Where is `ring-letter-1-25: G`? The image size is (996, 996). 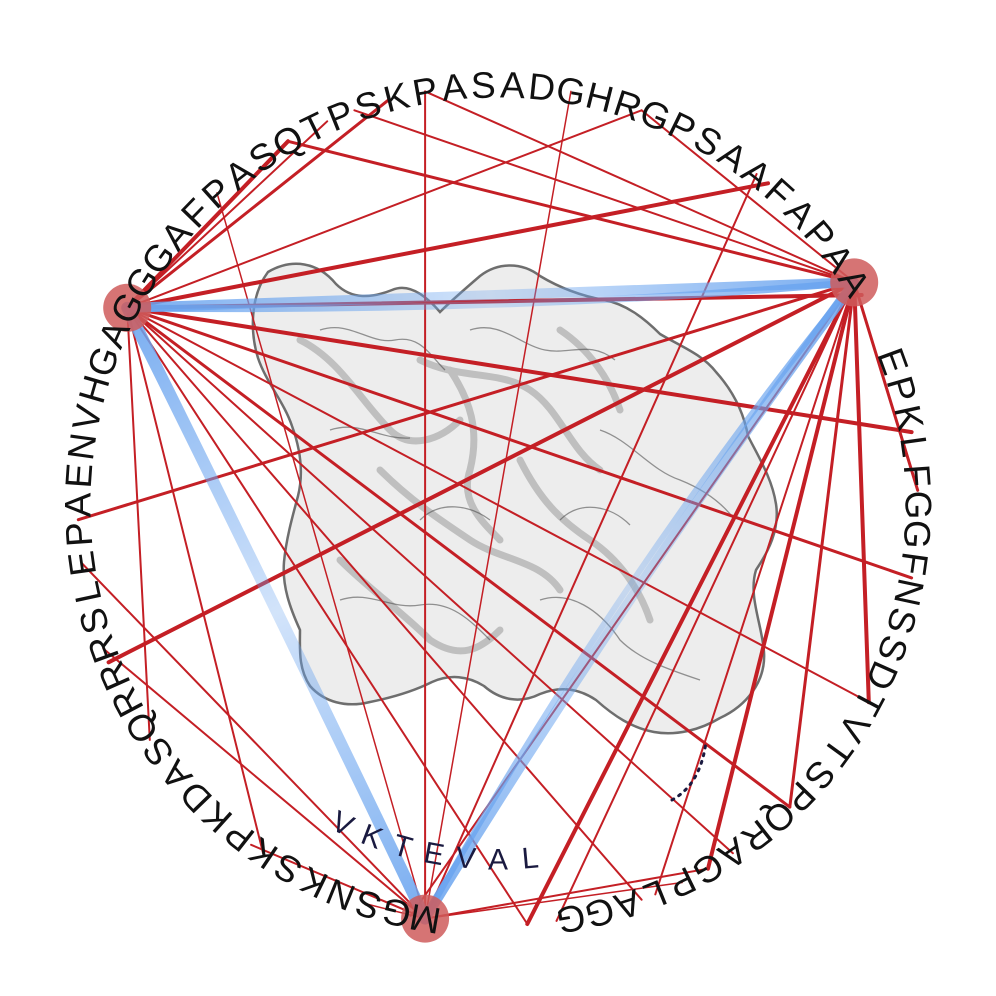
ring-letter-1-25: G is located at coordinates (570, 918).